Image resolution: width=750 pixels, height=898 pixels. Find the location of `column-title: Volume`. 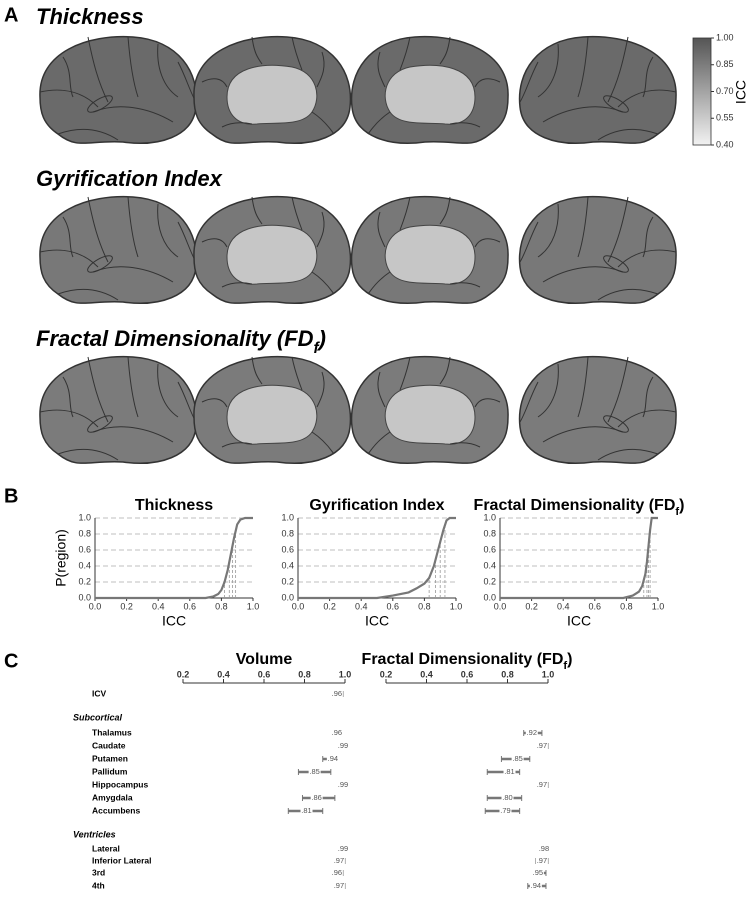

column-title: Volume is located at coordinates (264, 659).